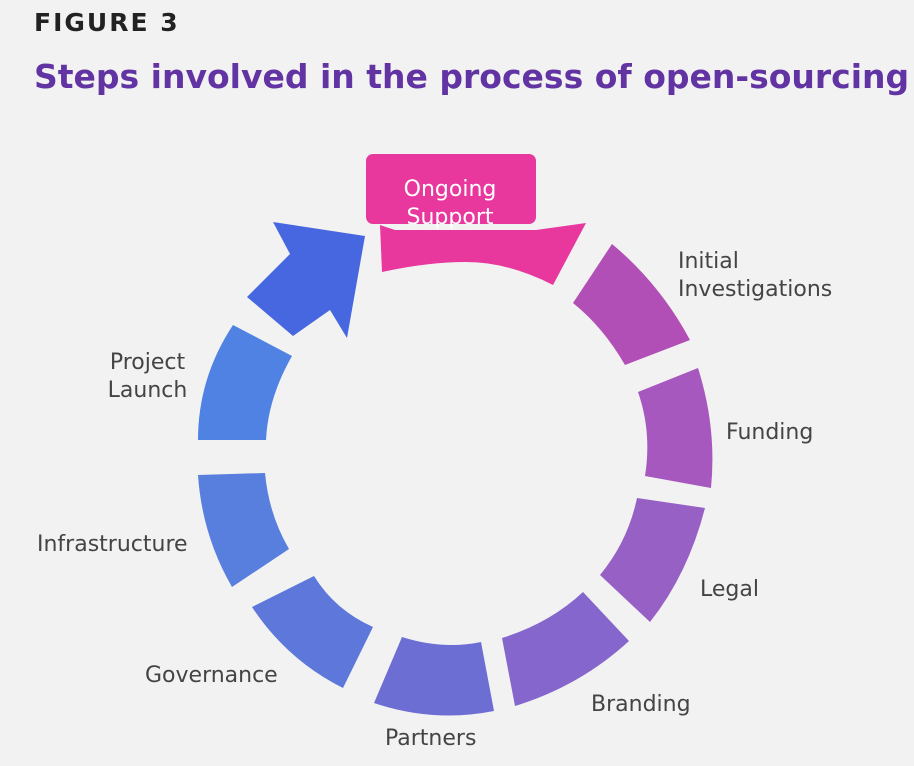 The image size is (914, 766). What do you see at coordinates (565, 649) in the screenshot?
I see `segment-branding` at bounding box center [565, 649].